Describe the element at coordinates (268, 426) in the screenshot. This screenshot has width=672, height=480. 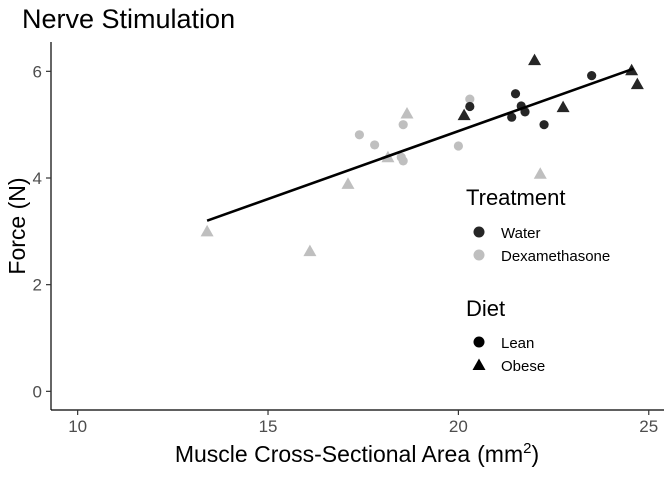
I see `x-tick-label: 15` at that location.